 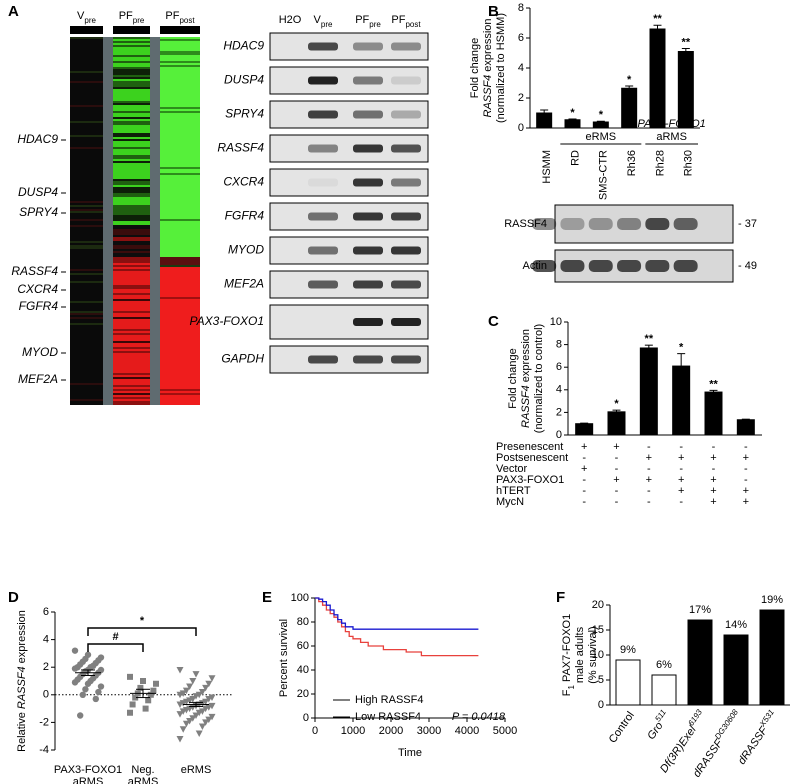 I want to click on value-label: 6%, so click(x=664, y=665).